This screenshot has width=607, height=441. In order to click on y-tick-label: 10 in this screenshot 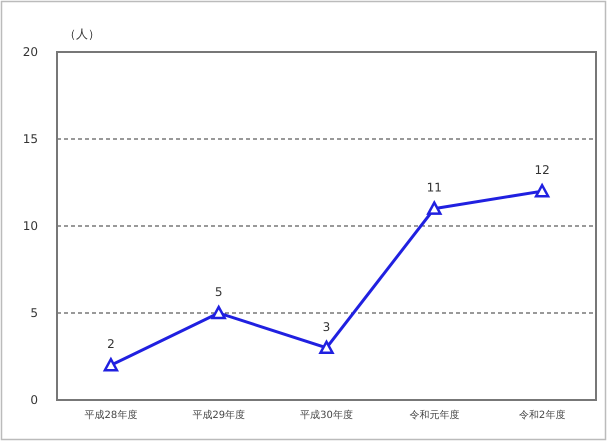, I will do `click(30, 226)`.